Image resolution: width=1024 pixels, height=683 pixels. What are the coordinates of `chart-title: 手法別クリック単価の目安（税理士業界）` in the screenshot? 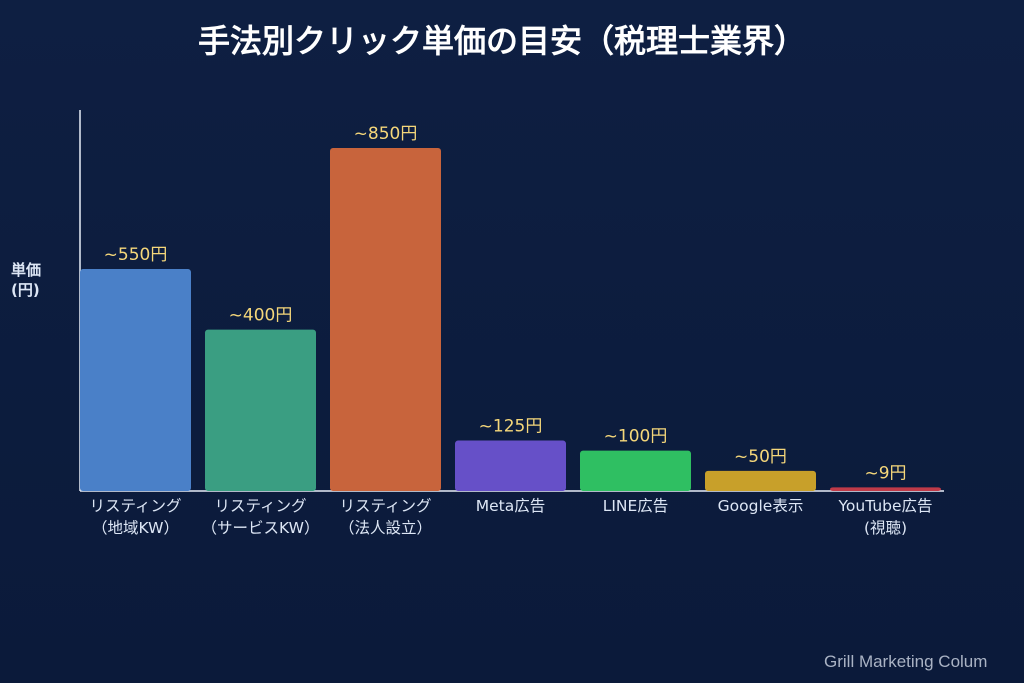 It's located at (502, 41).